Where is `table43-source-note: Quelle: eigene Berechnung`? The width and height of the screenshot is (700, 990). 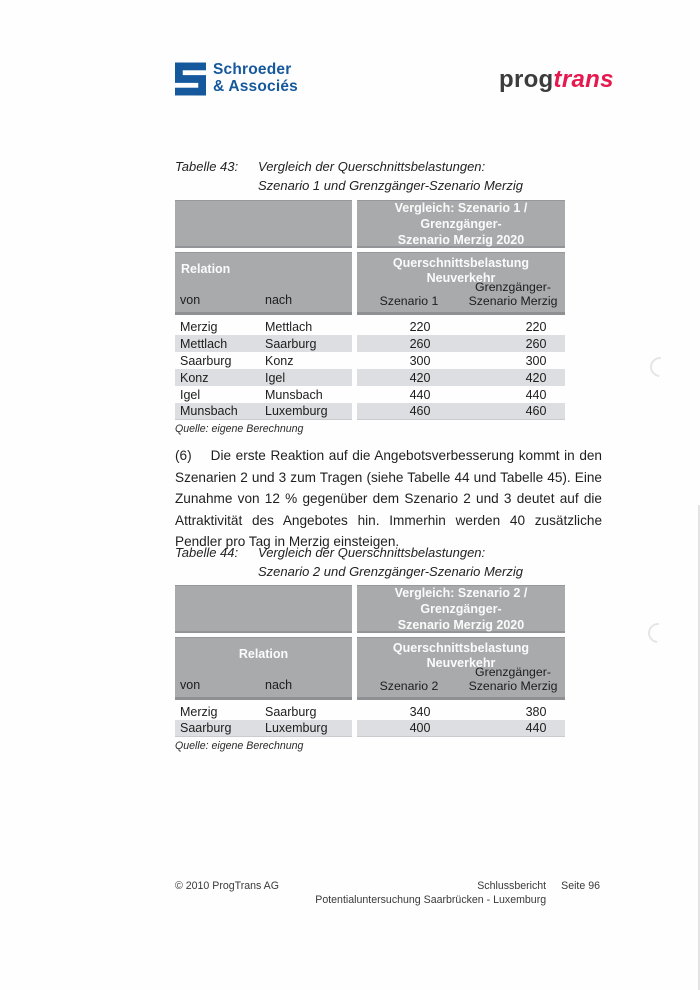 table43-source-note: Quelle: eigene Berechnung is located at coordinates (239, 429).